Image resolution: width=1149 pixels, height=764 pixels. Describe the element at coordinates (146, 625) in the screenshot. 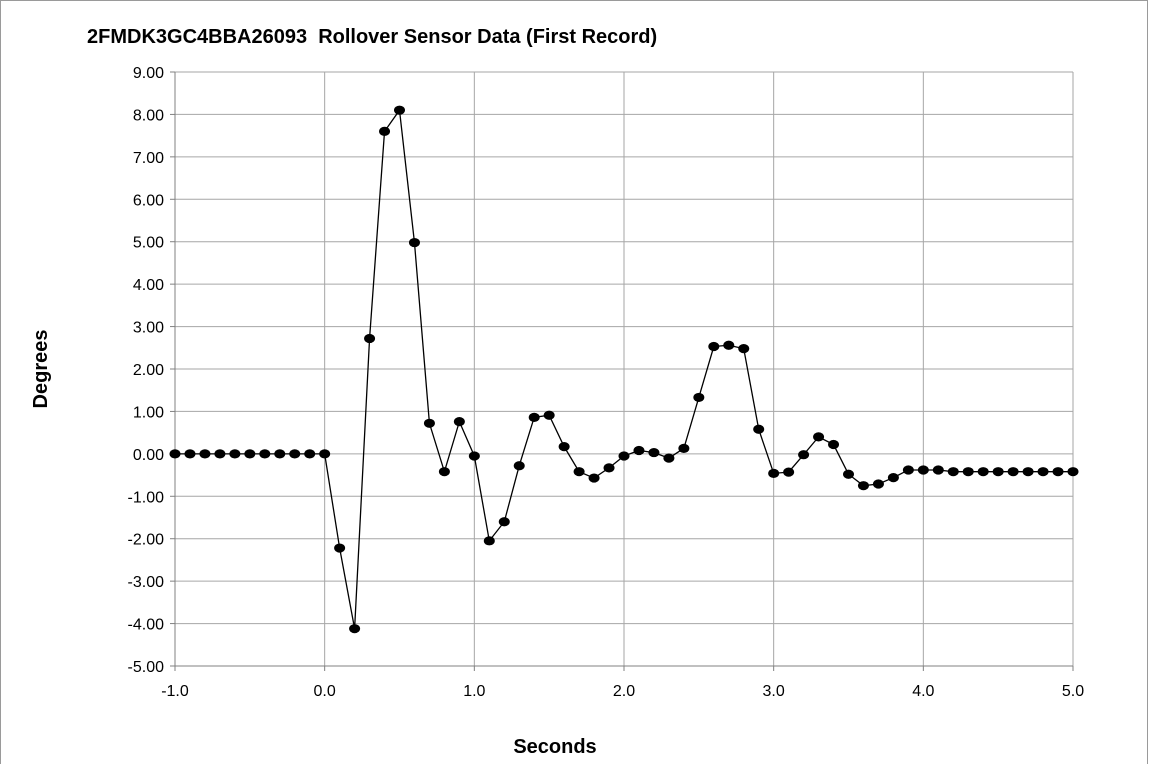

I see `y-tick-label: -4.00` at that location.